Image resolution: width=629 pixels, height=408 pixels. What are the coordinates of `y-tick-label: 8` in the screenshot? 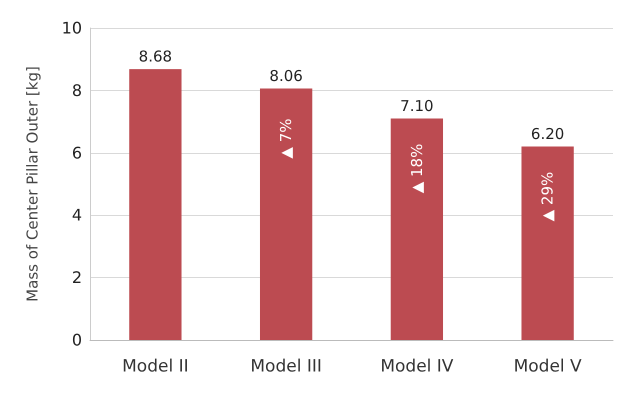 It's located at (77, 90).